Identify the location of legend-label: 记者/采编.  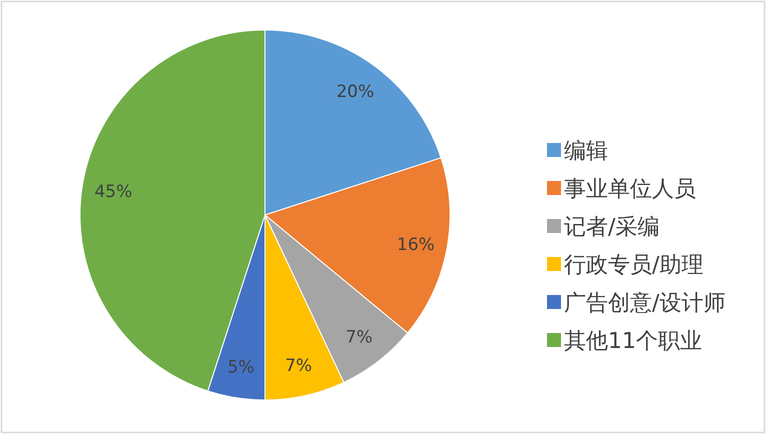
(612, 227).